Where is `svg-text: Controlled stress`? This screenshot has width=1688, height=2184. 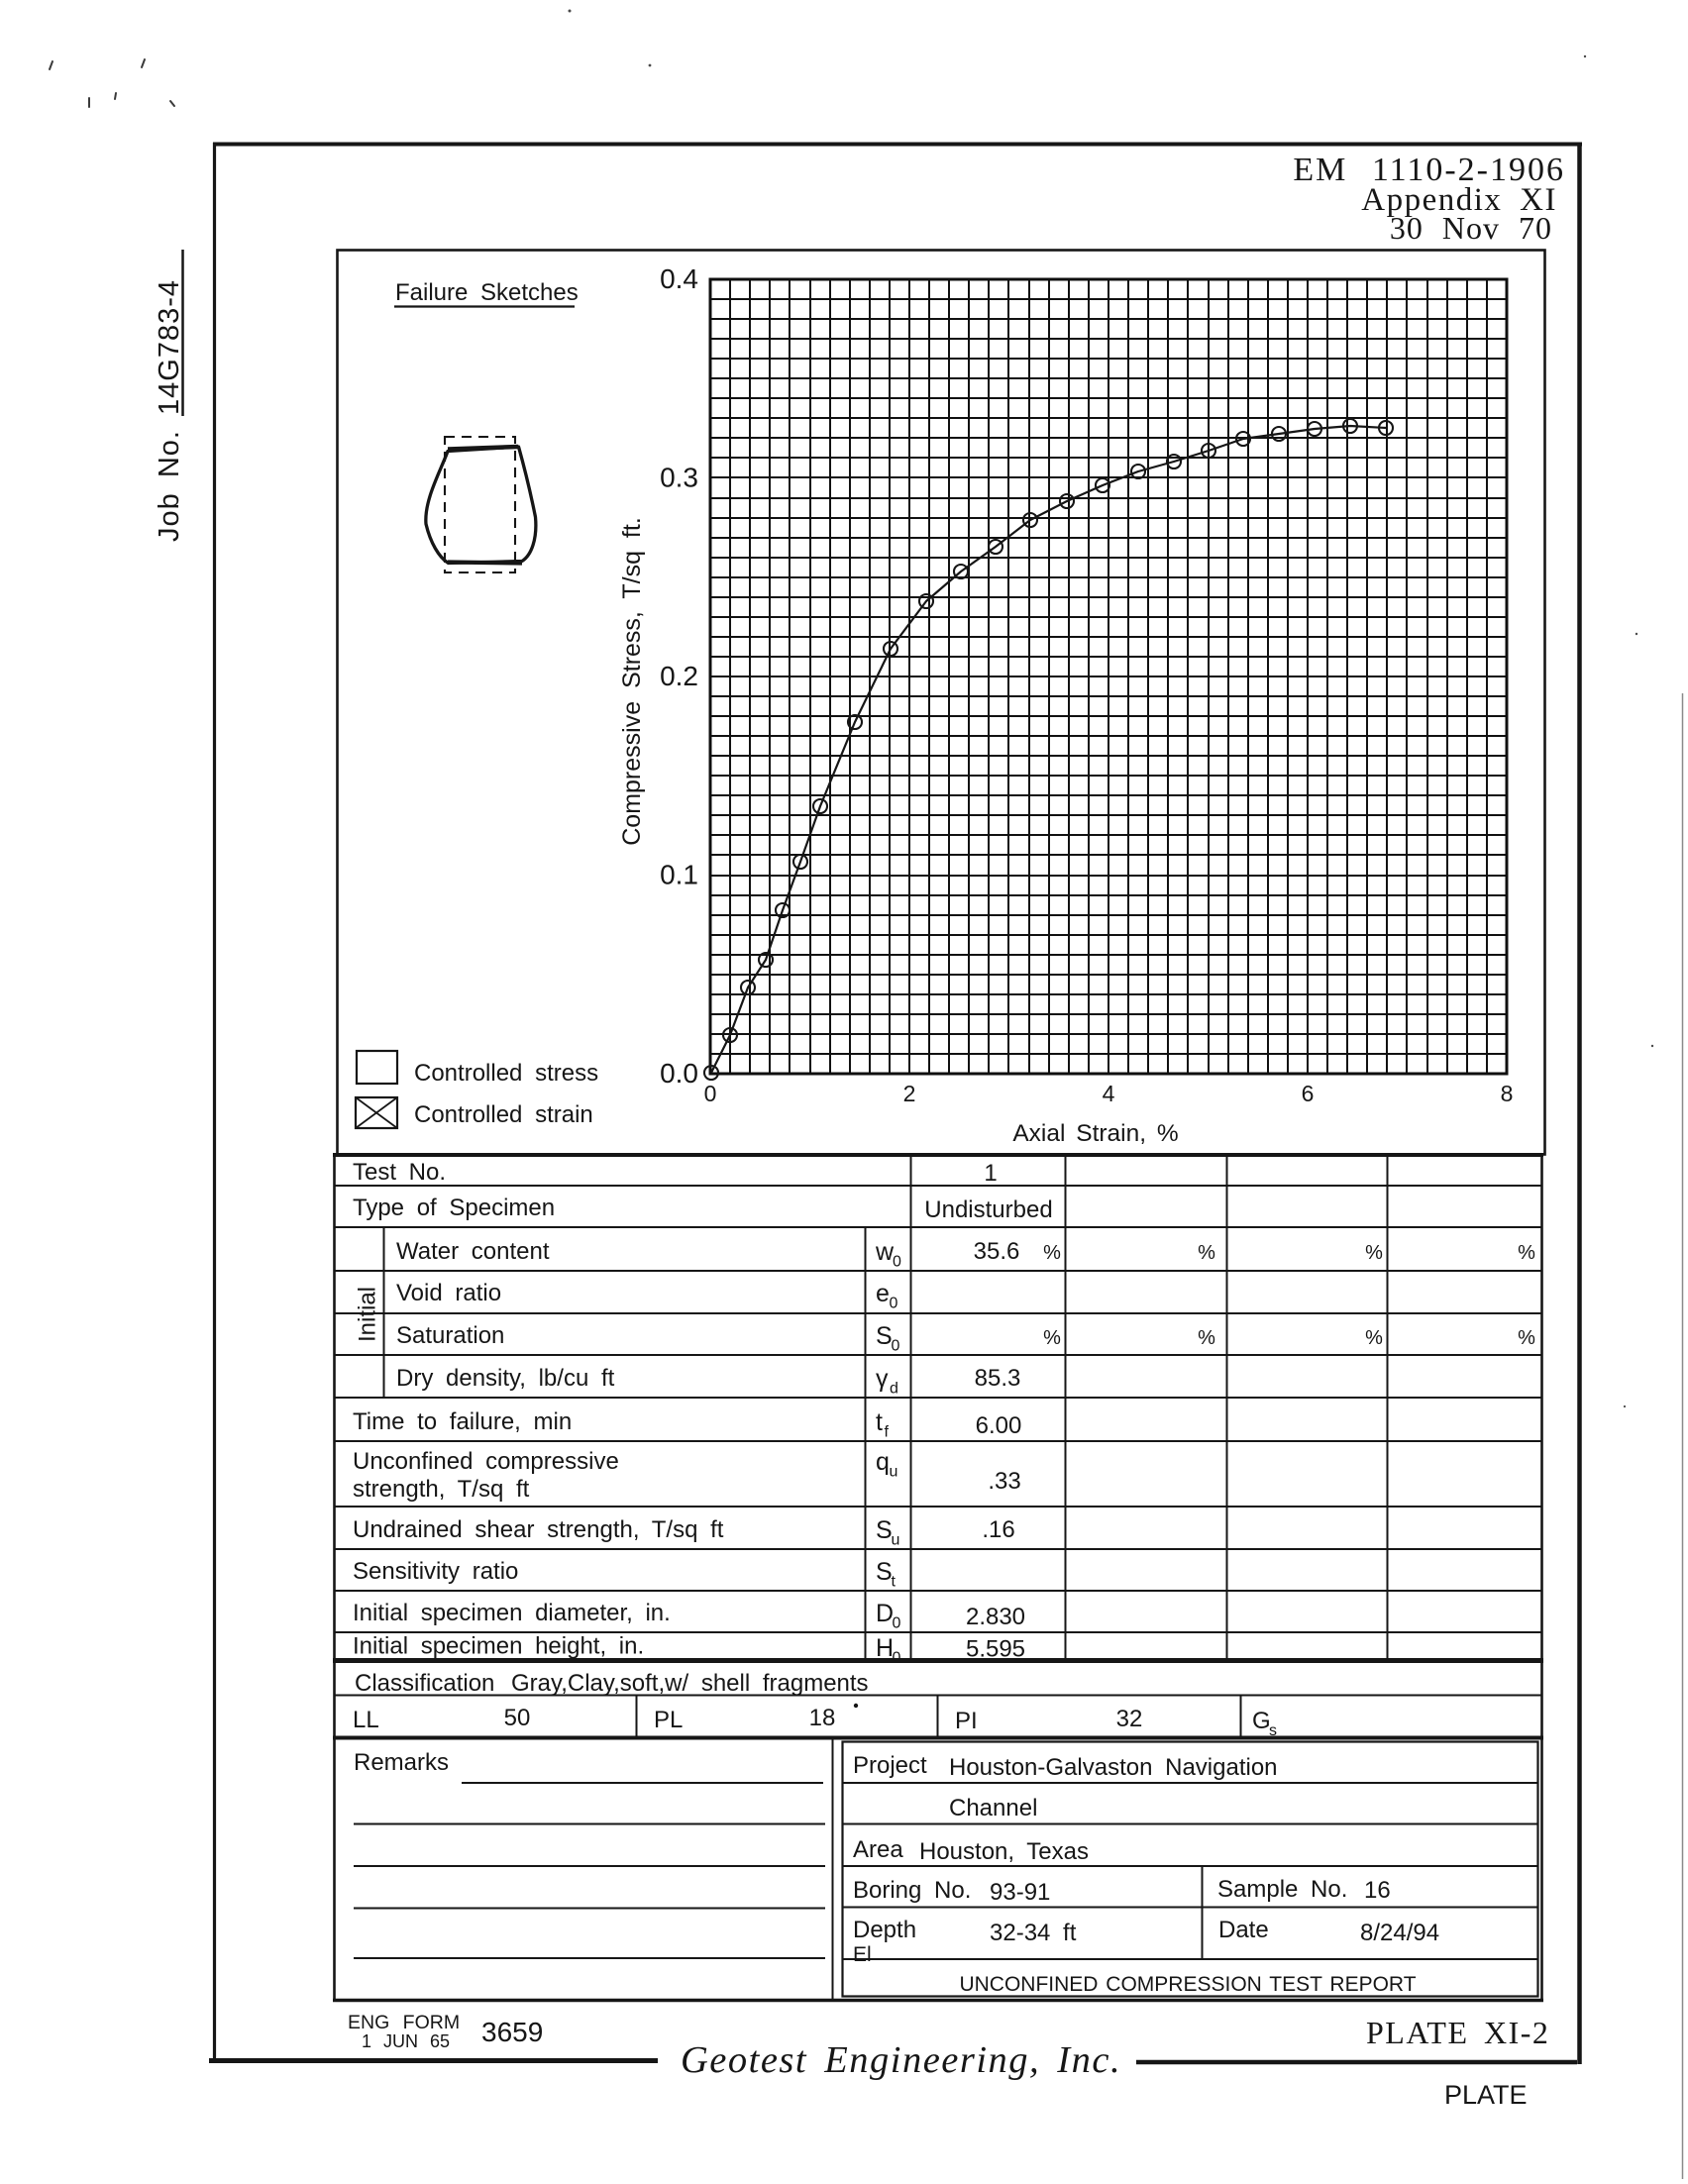 svg-text: Controlled stress is located at coordinates (506, 1073).